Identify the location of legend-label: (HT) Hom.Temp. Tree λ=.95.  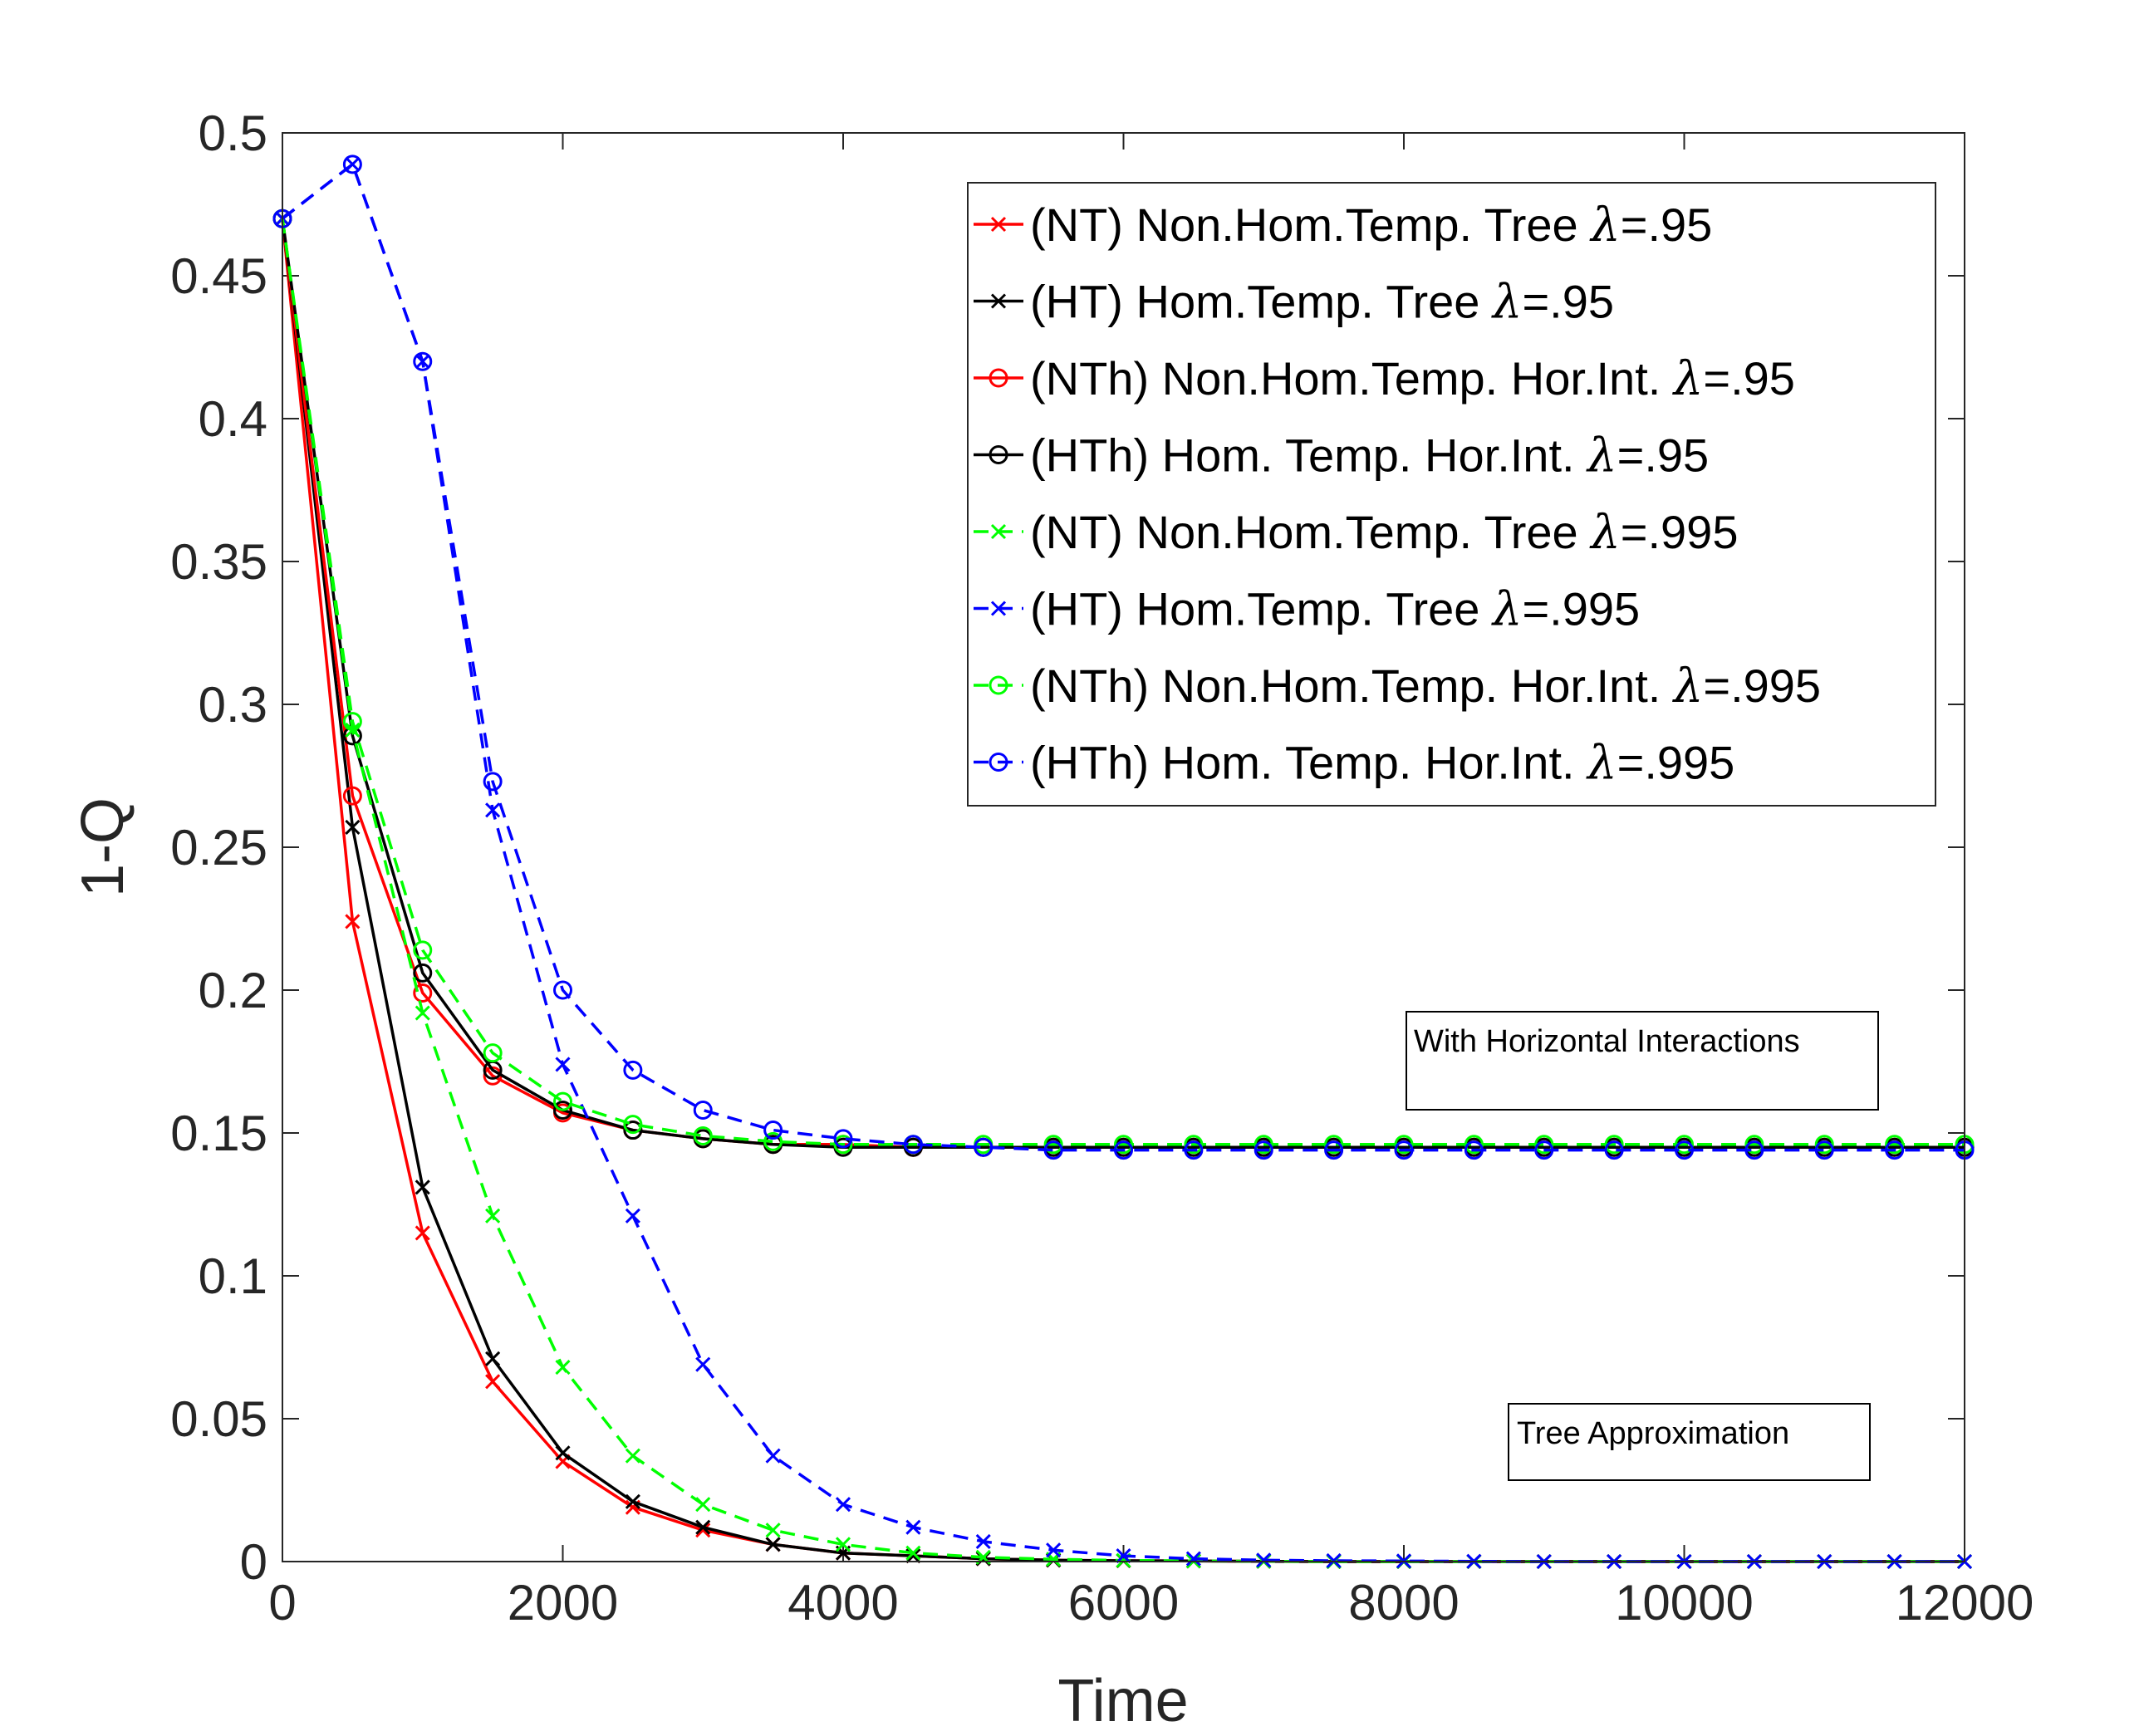
(1322, 303).